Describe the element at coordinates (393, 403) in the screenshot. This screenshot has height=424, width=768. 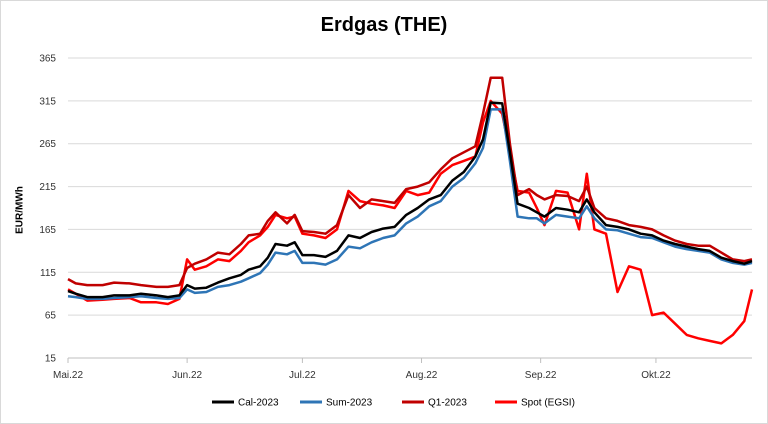
I see `legend: Cal-2023 Sum-2023 Q1-2023 Spot (EGSI)` at that location.